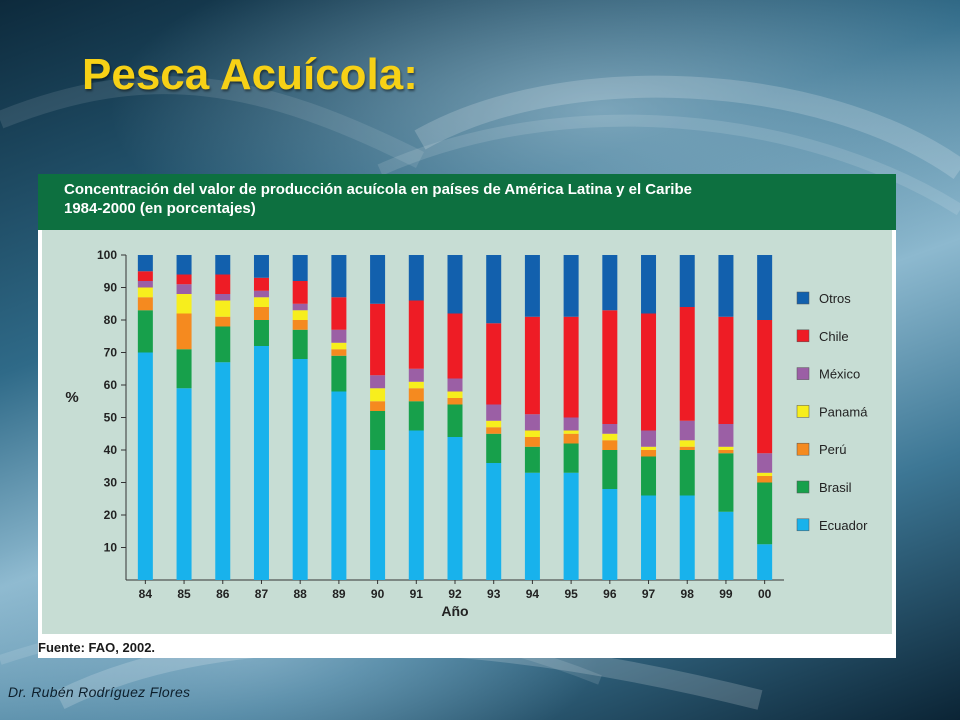 The image size is (960, 720). What do you see at coordinates (111, 450) in the screenshot?
I see `y-tick-label: 40` at bounding box center [111, 450].